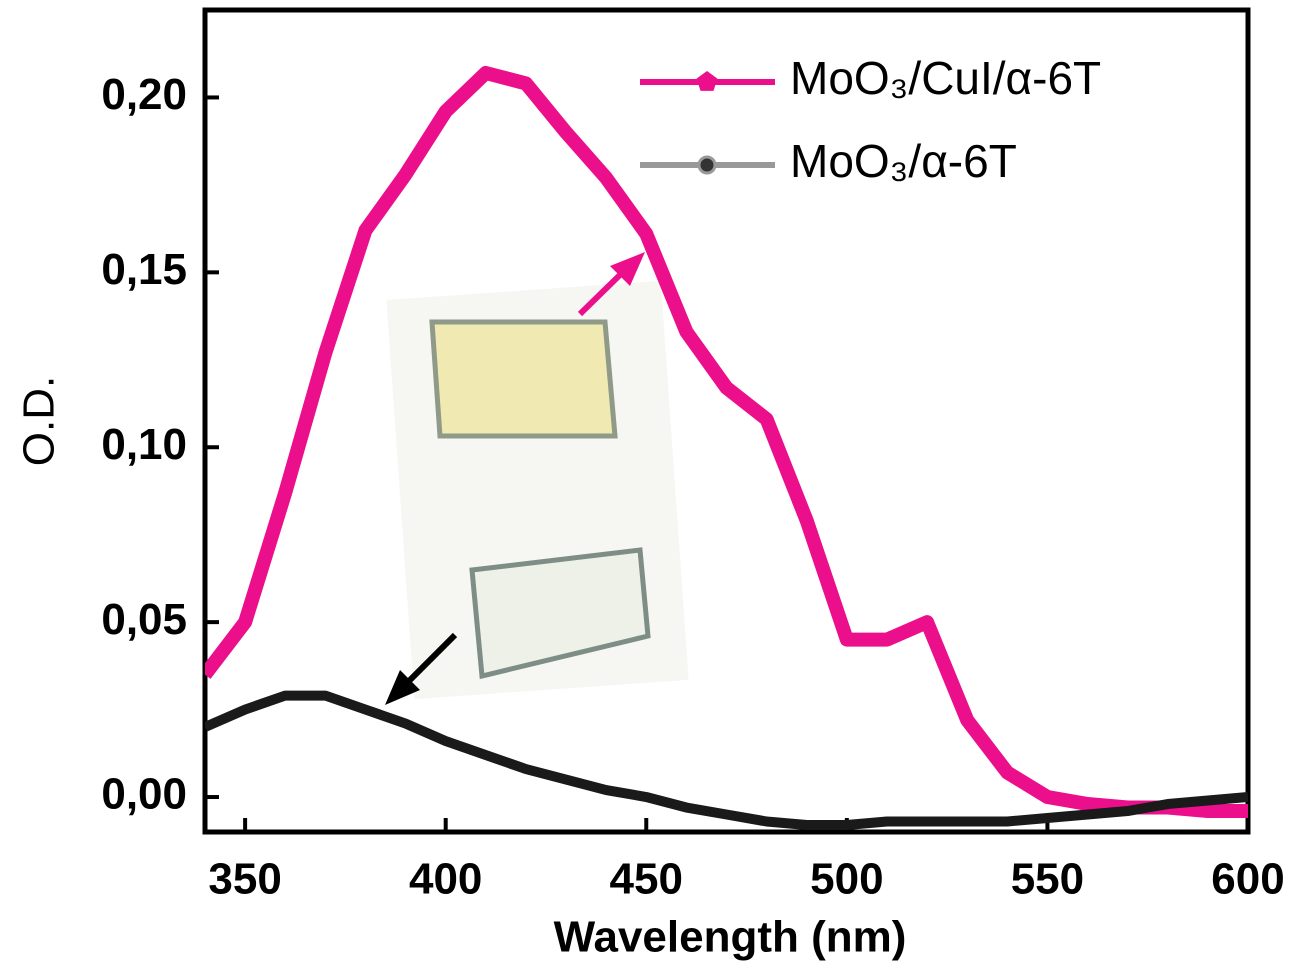 This screenshot has width=1301, height=971. What do you see at coordinates (945, 78) in the screenshot?
I see `legend-label: MoO₃/CuI/α-6T` at bounding box center [945, 78].